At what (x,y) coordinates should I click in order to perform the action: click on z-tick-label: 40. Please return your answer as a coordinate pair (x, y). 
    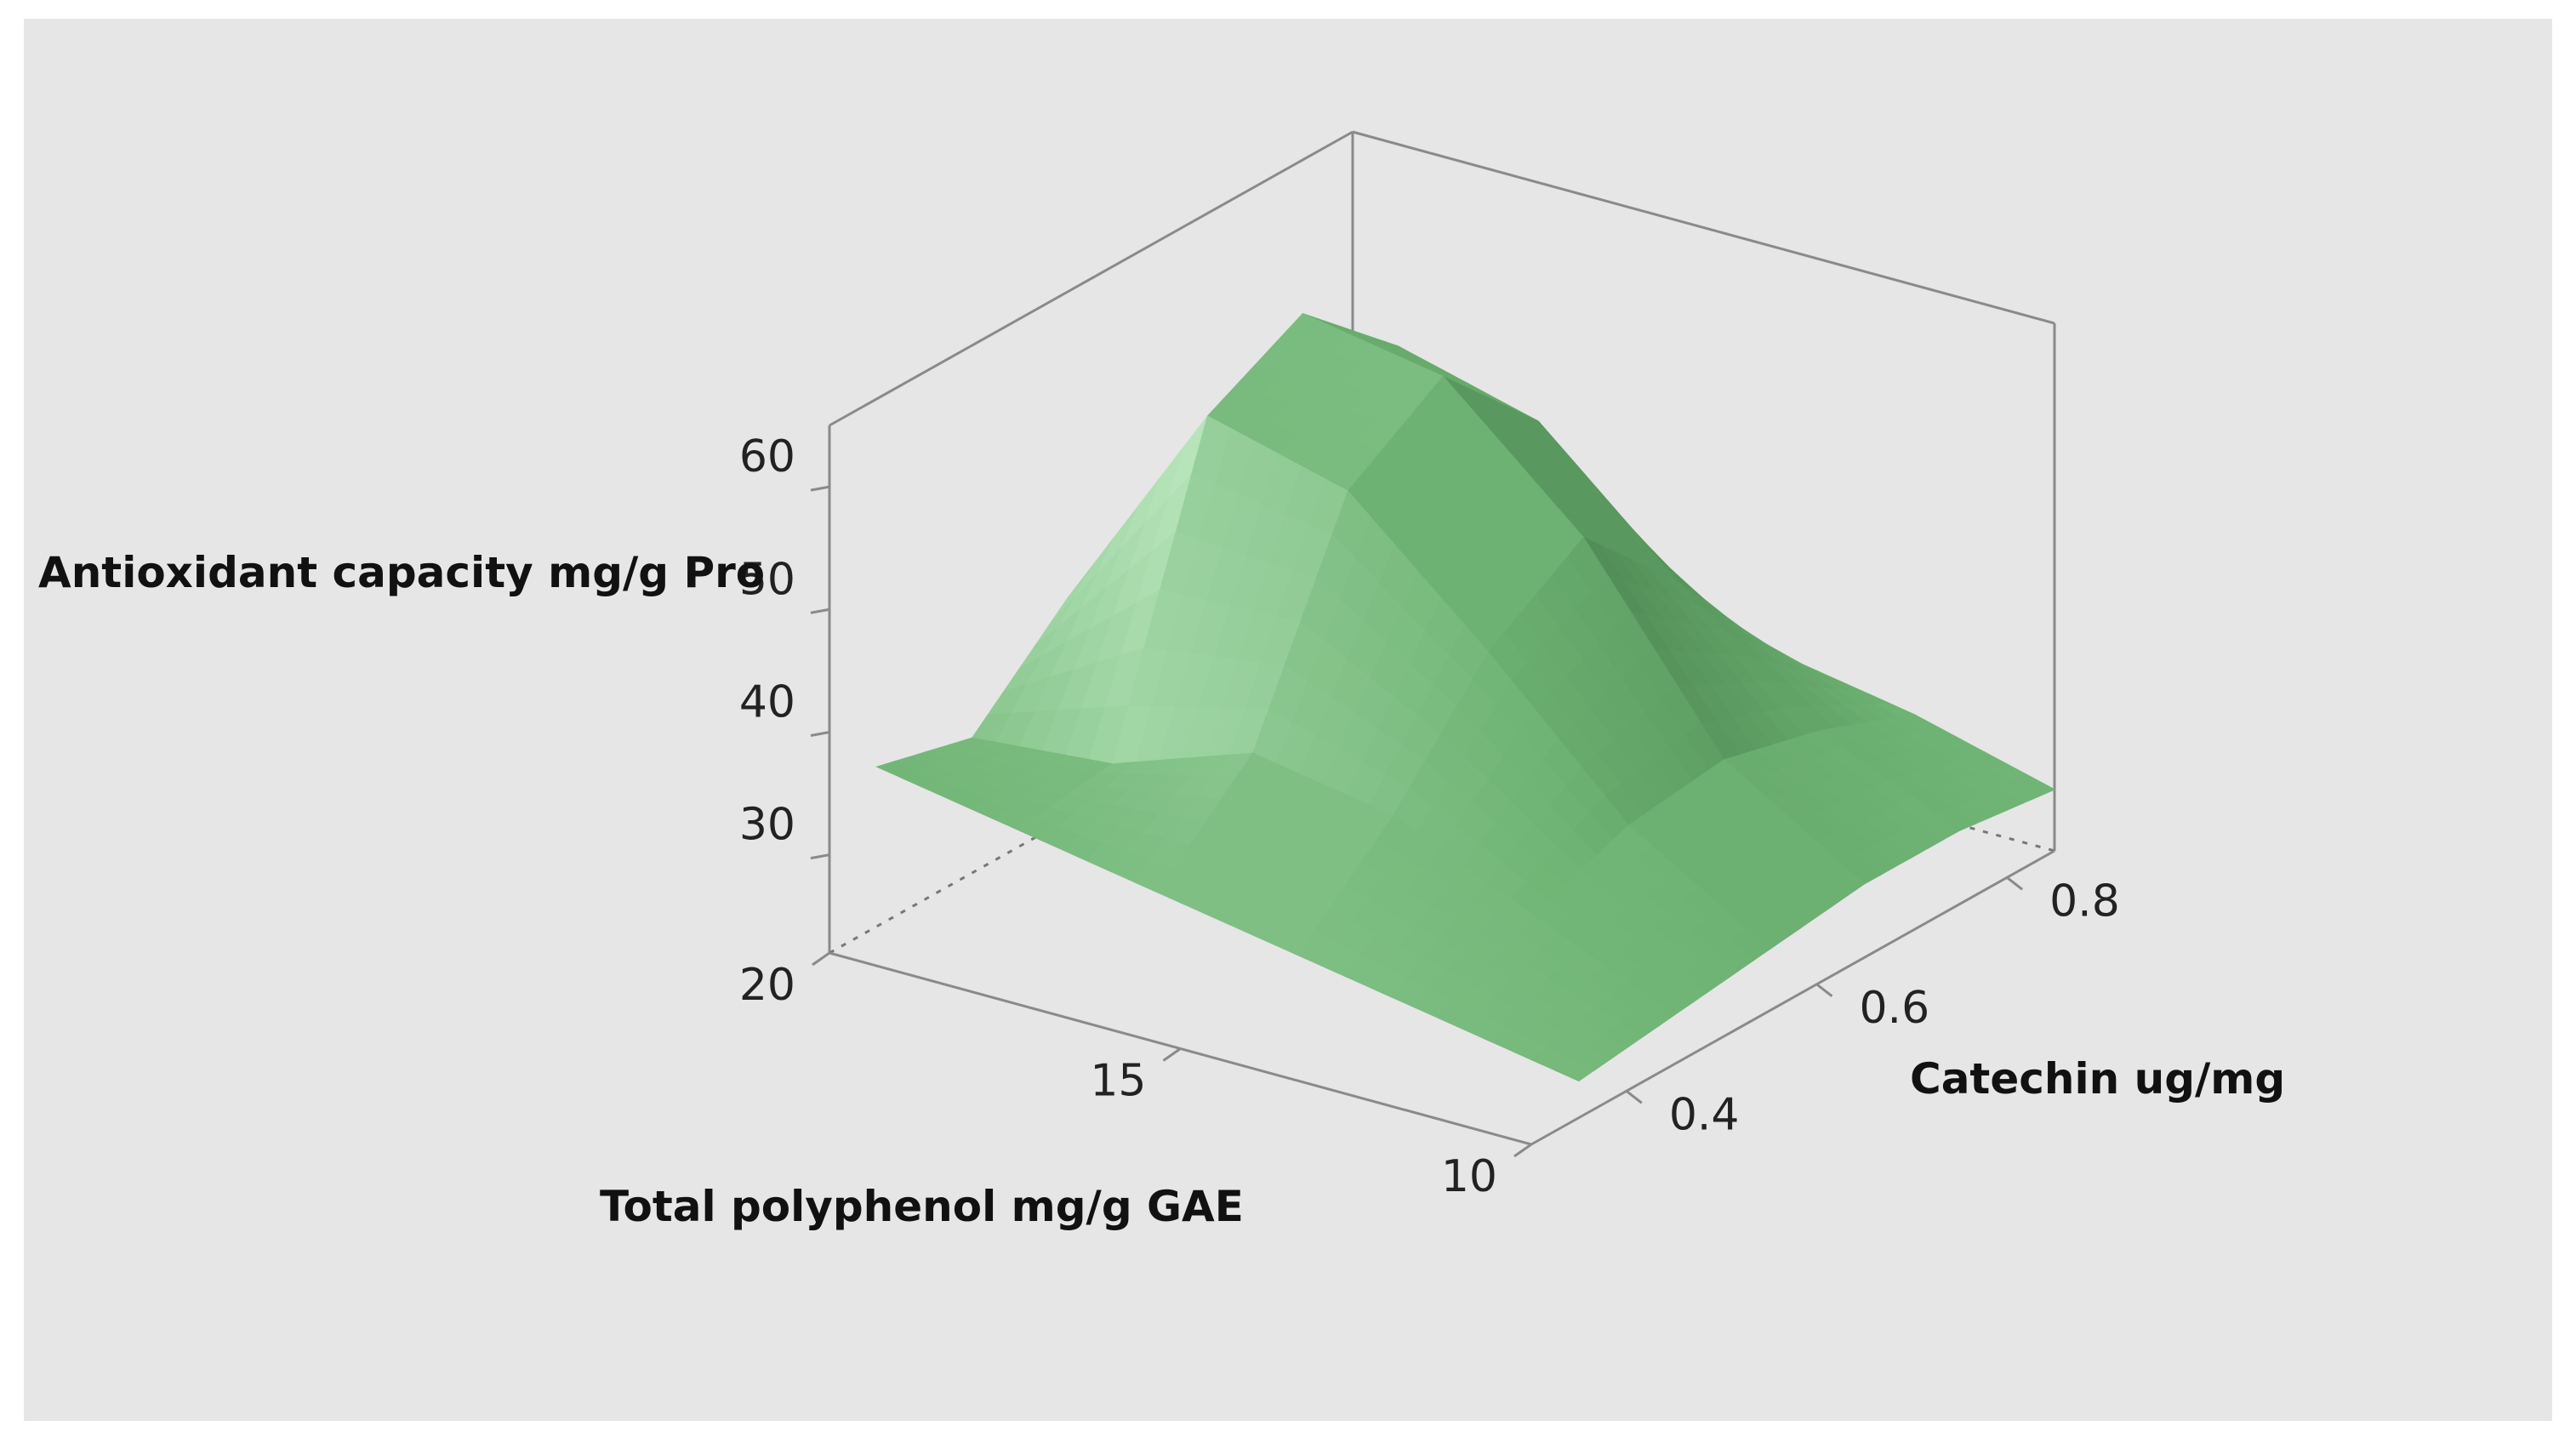
    Looking at the image, I should click on (767, 701).